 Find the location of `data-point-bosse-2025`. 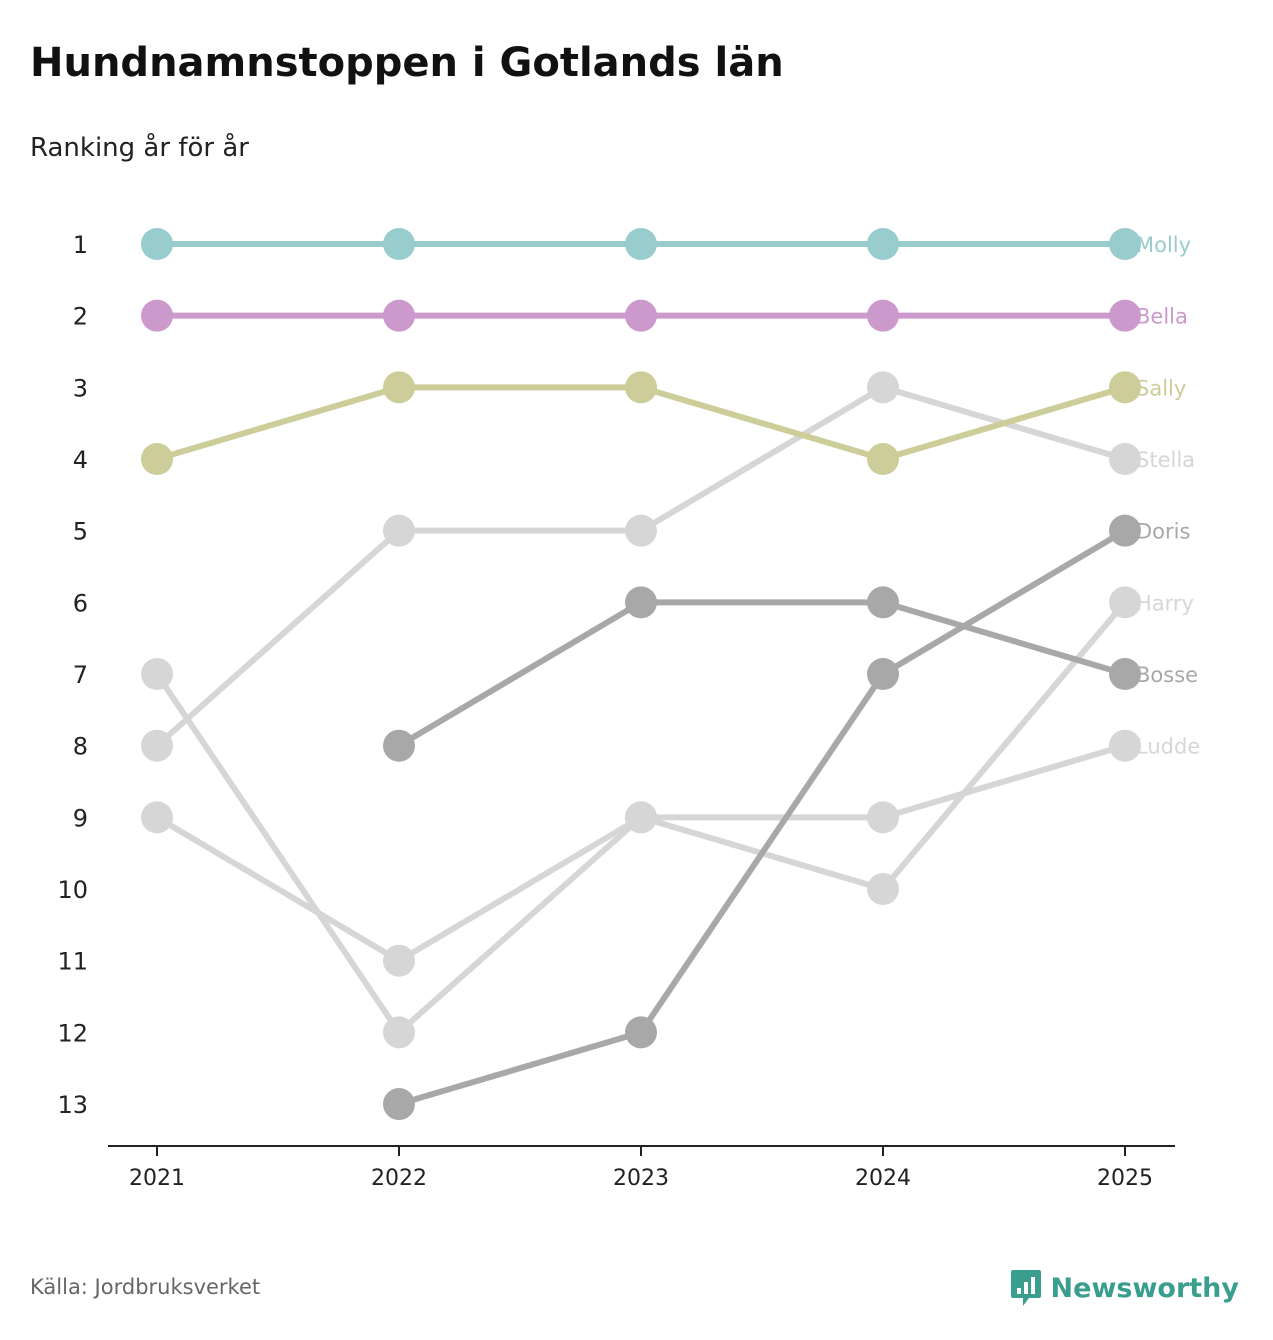

data-point-bosse-2025 is located at coordinates (1125, 674).